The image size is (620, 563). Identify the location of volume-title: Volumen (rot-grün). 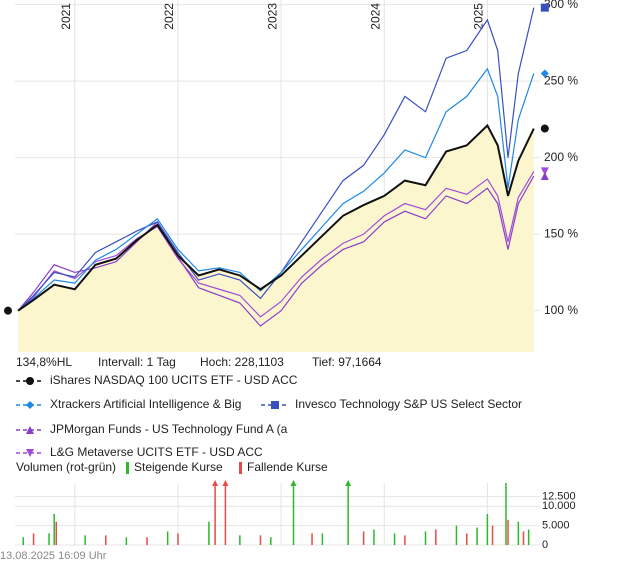
(66, 467).